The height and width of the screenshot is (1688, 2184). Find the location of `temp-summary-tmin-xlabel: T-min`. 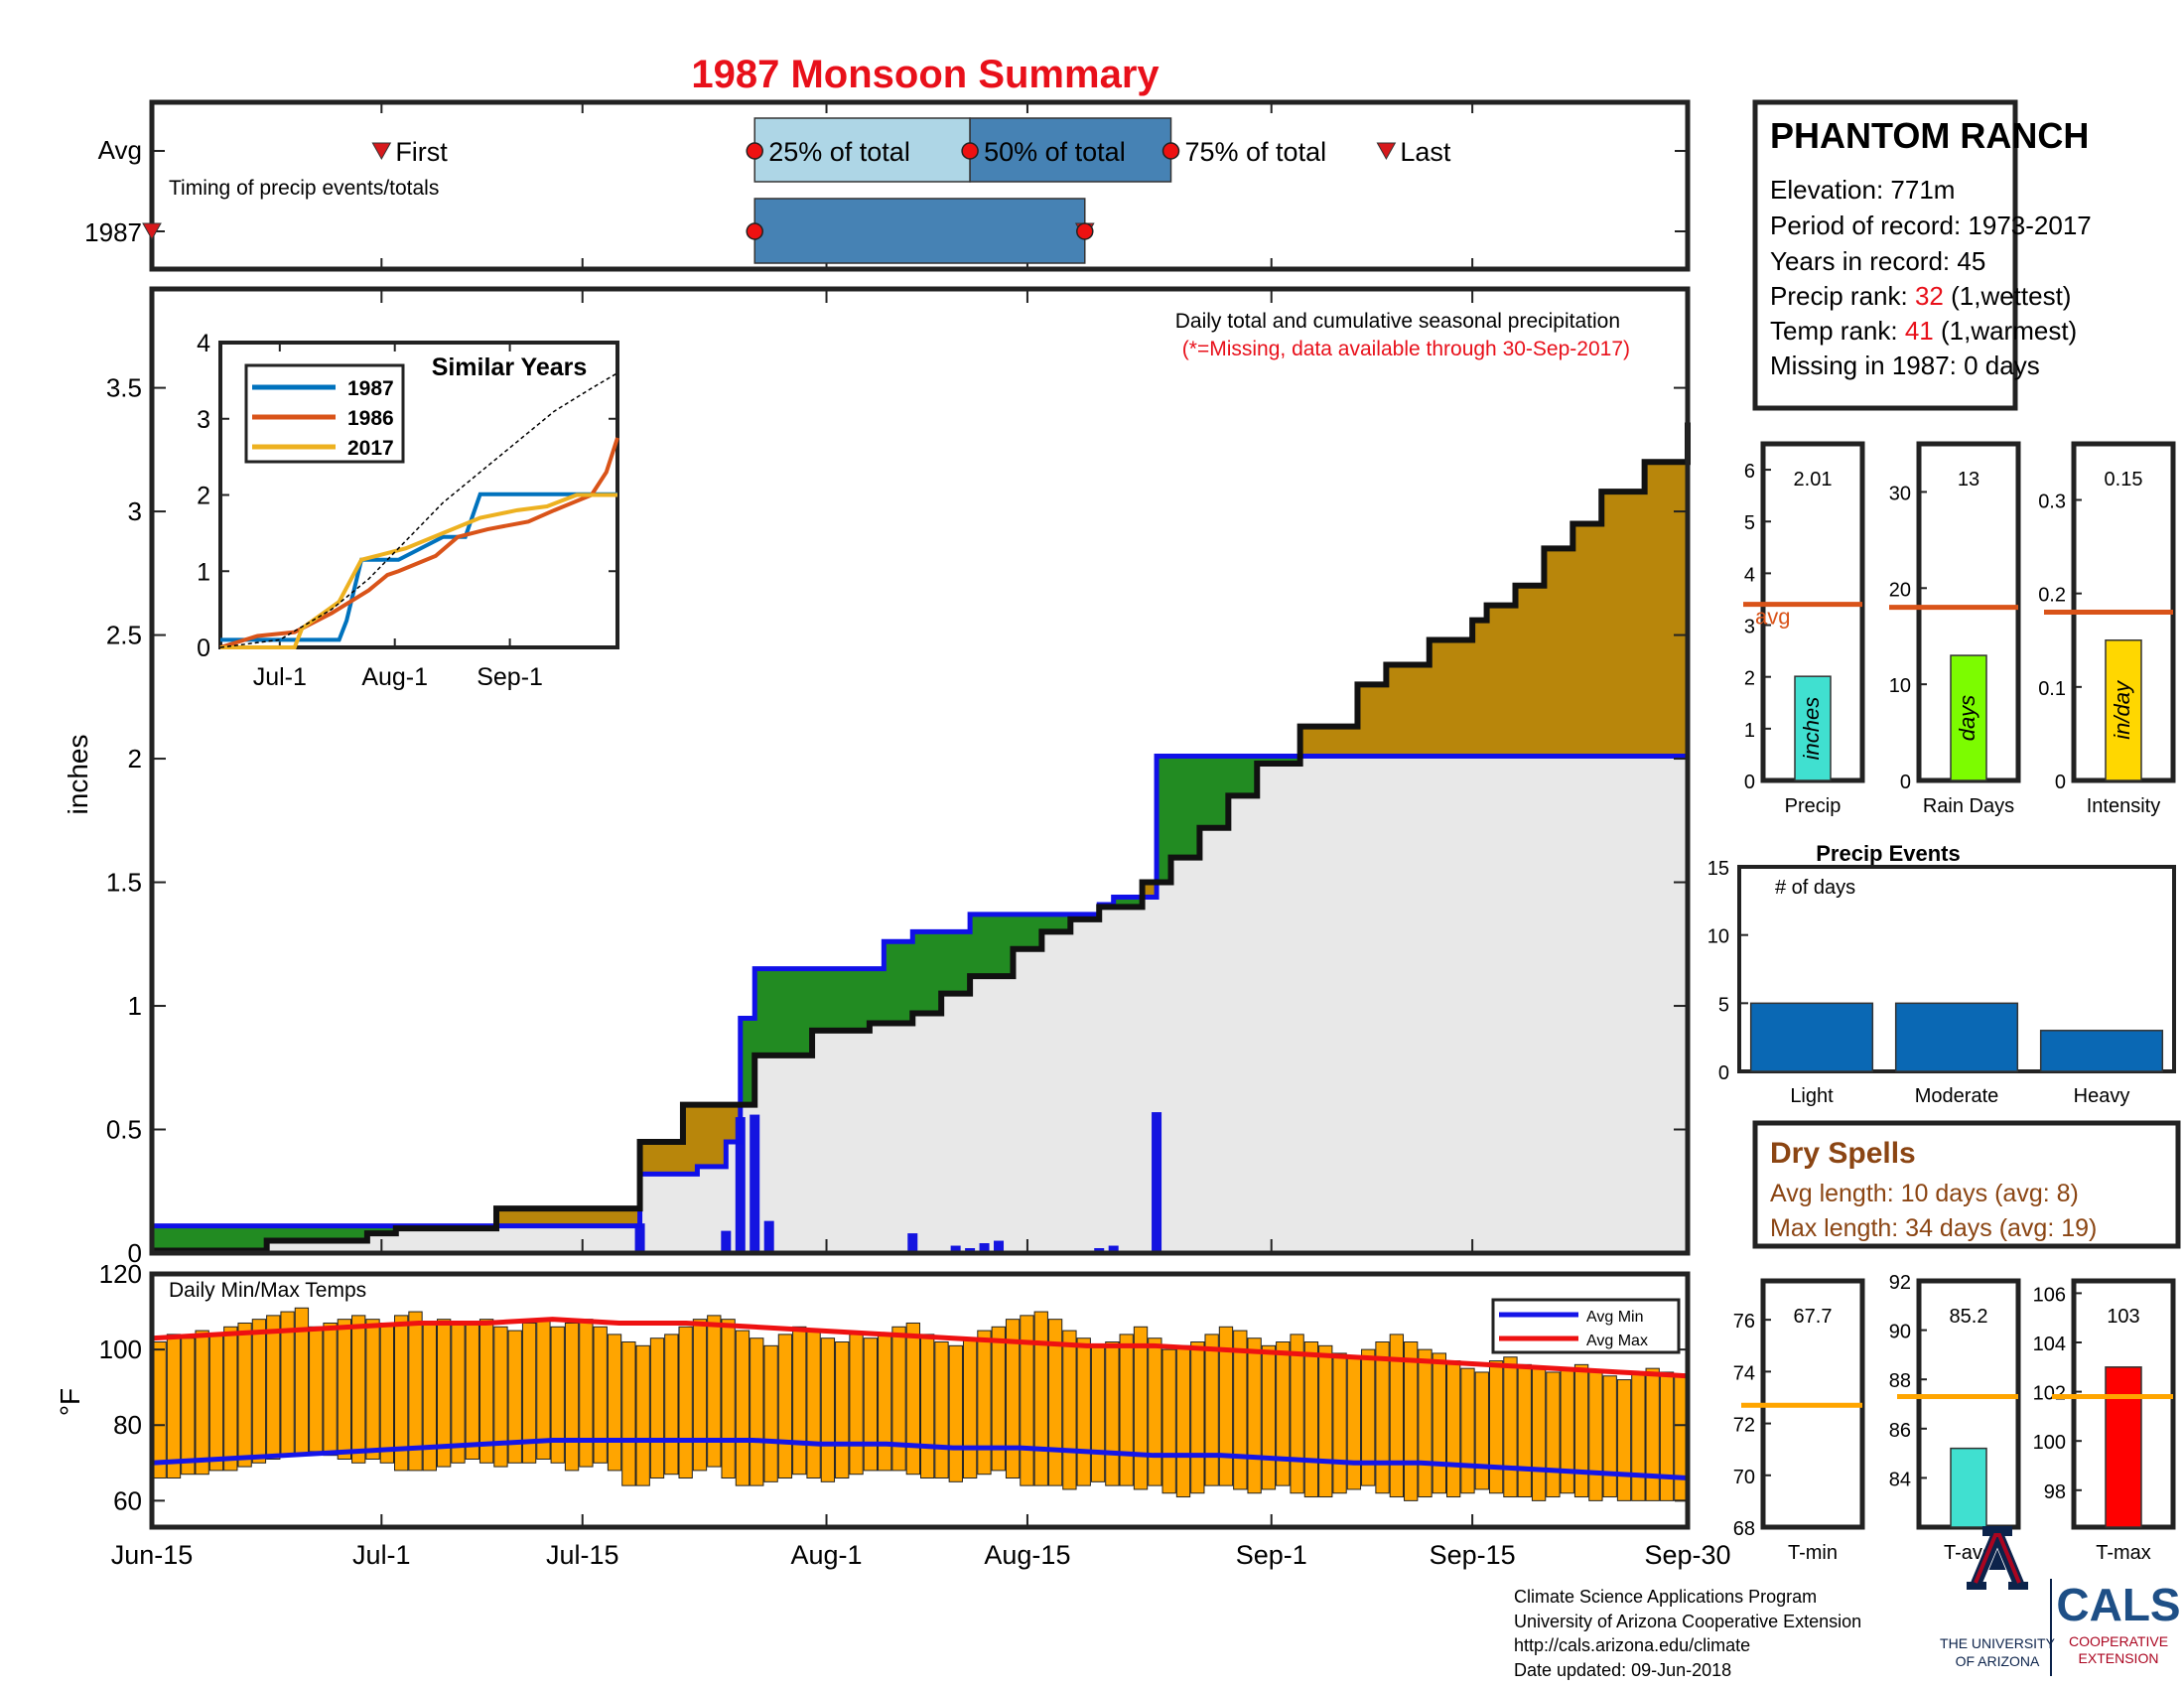

temp-summary-tmin-xlabel: T-min is located at coordinates (1813, 1553).